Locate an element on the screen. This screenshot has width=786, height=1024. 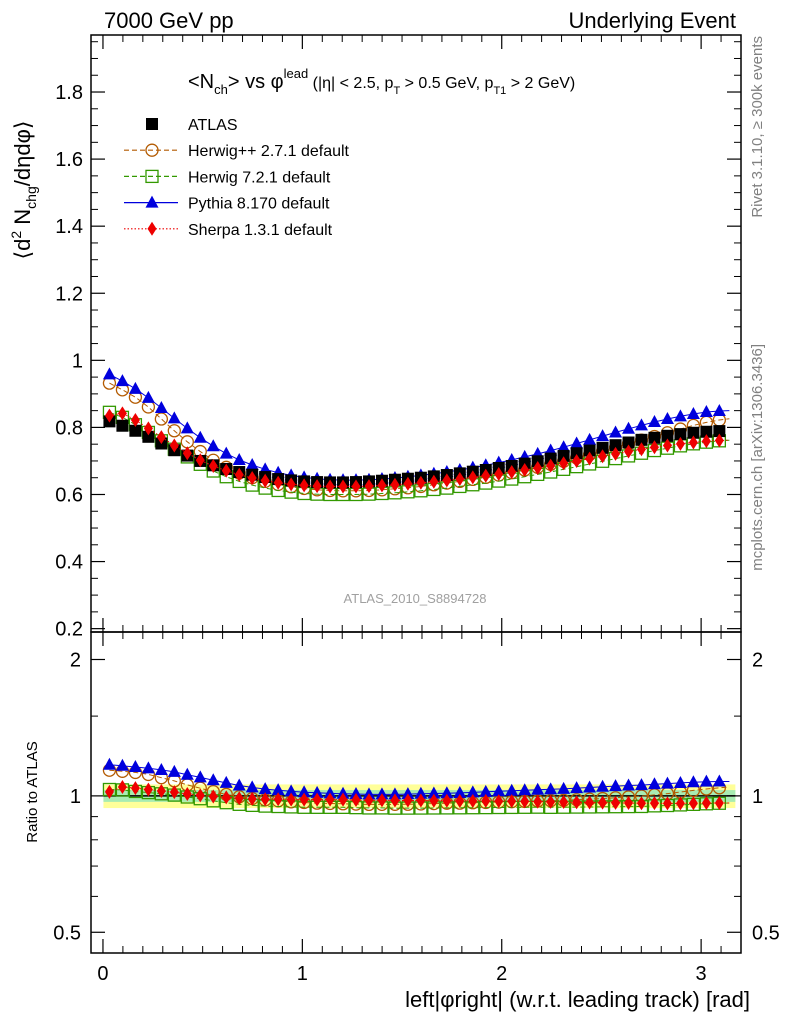
main-y-tick-label: 1.8 is located at coordinates (69, 93).